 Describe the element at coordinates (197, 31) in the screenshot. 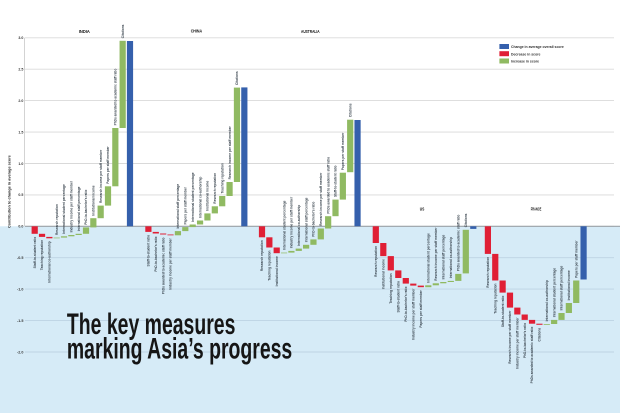

I see `svg-text: CHINA` at that location.